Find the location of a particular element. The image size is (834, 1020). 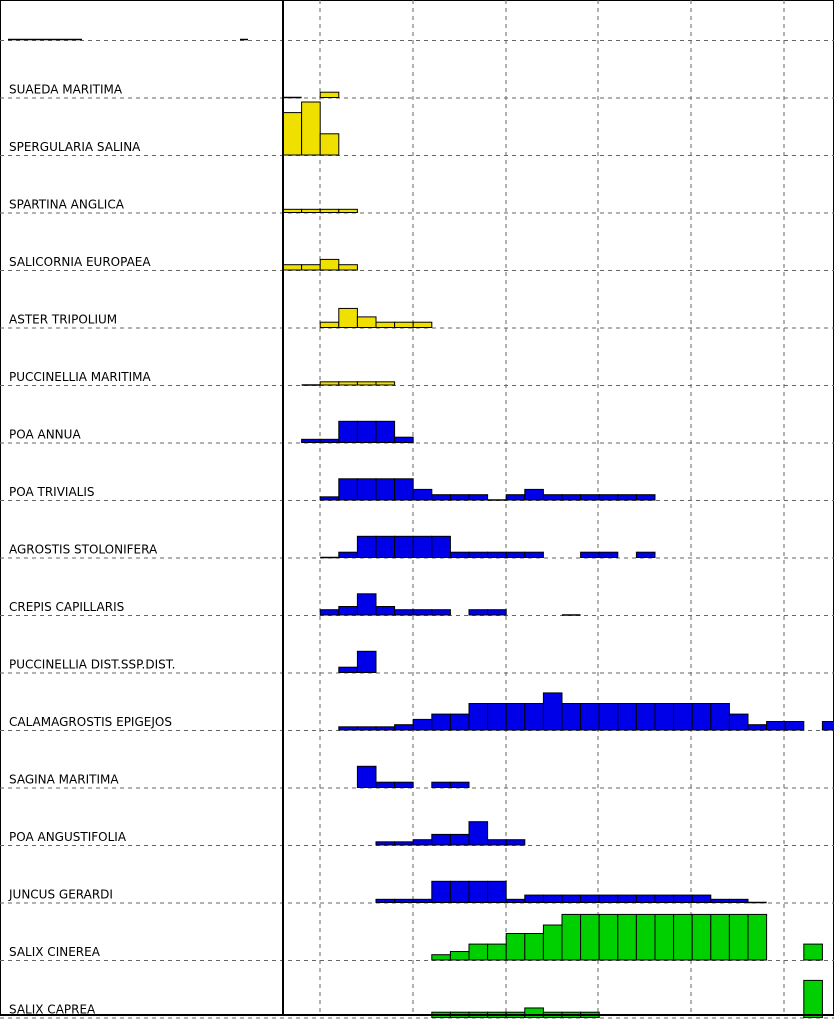

species-label: SAGINA MARITIMA is located at coordinates (64, 780).